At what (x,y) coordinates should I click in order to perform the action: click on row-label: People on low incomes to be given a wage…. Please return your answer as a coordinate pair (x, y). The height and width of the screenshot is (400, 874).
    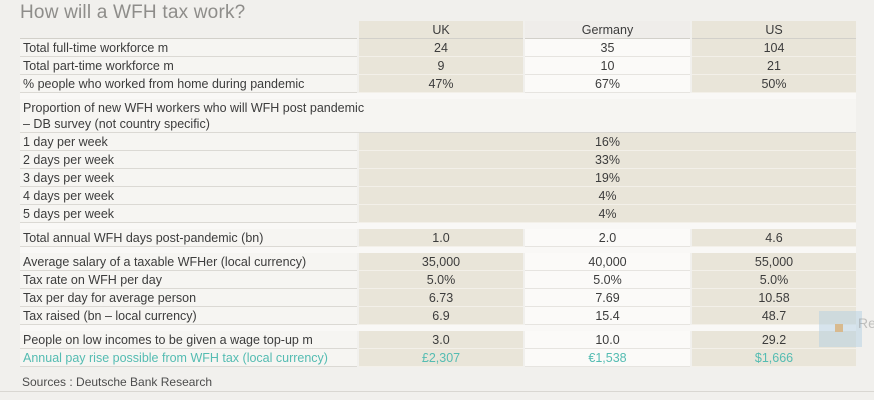
    Looking at the image, I should click on (188, 340).